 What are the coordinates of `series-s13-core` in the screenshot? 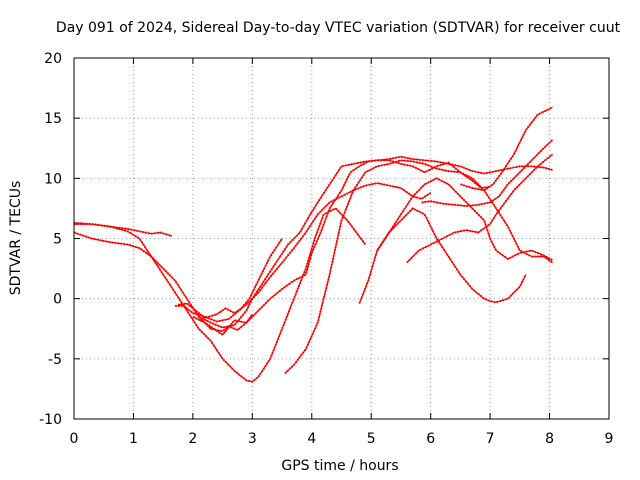 It's located at (506, 149).